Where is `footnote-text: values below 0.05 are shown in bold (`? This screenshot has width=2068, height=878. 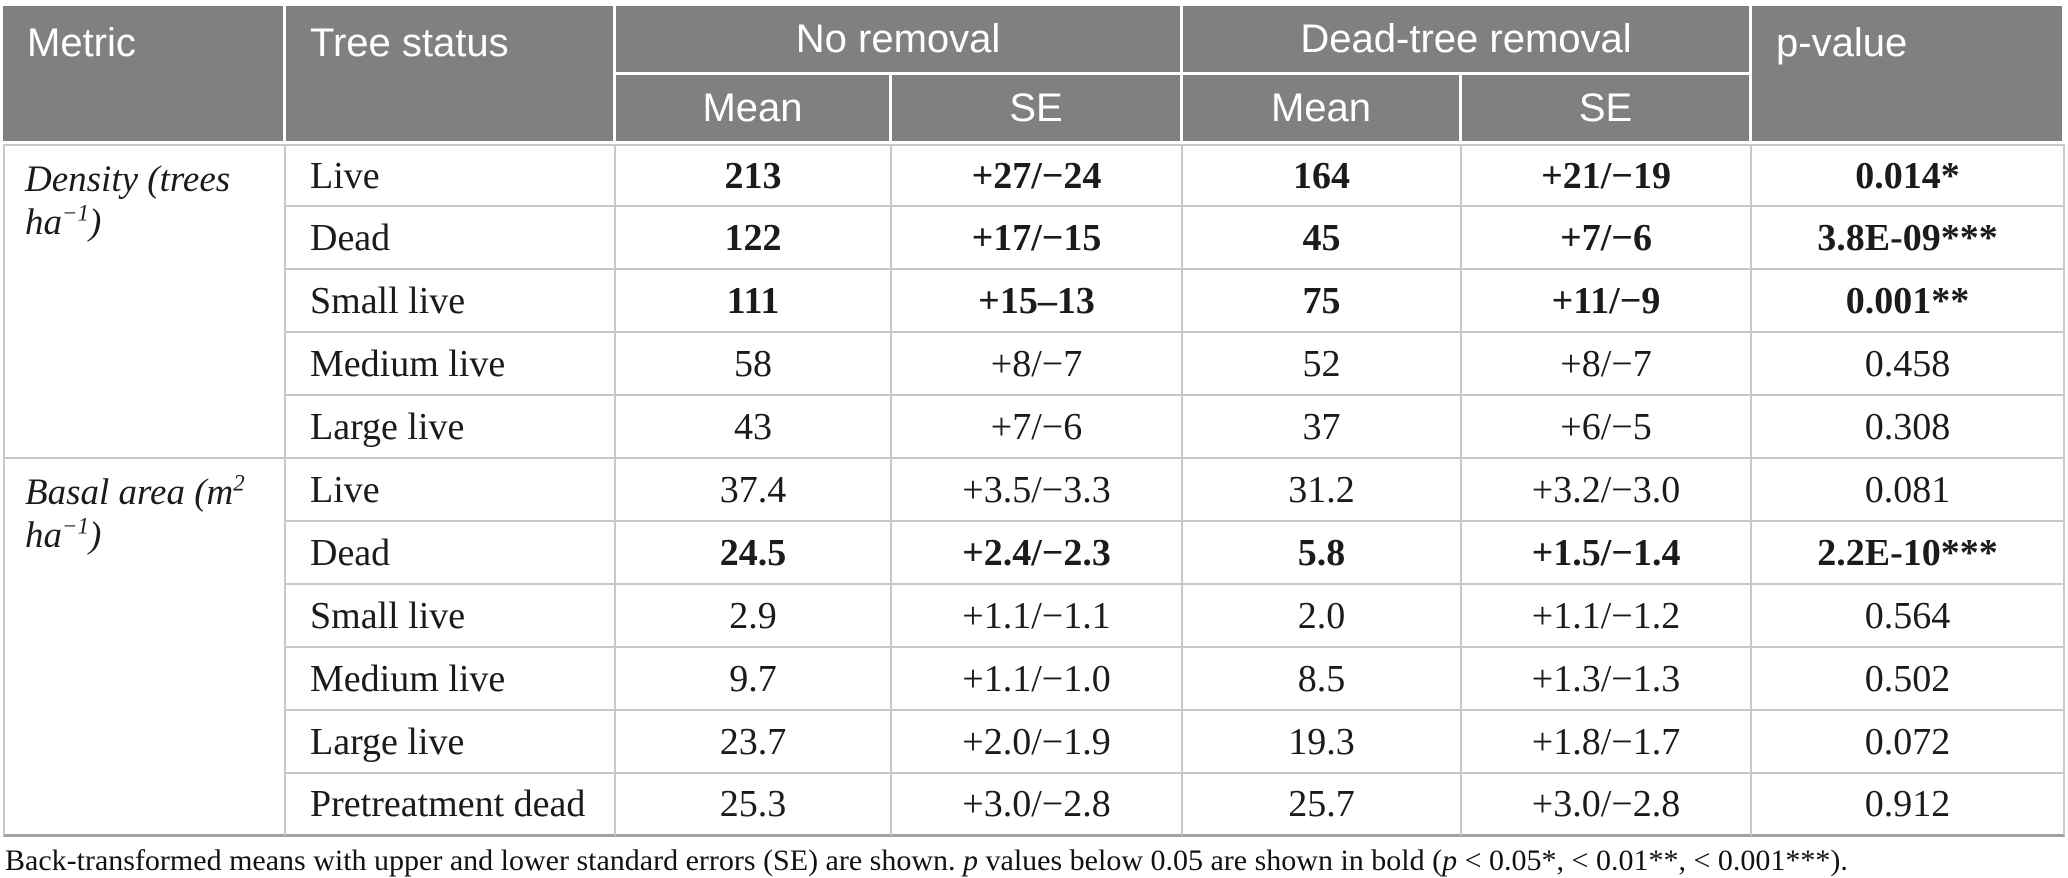
footnote-text: values below 0.05 are shown in bold ( is located at coordinates (1210, 860).